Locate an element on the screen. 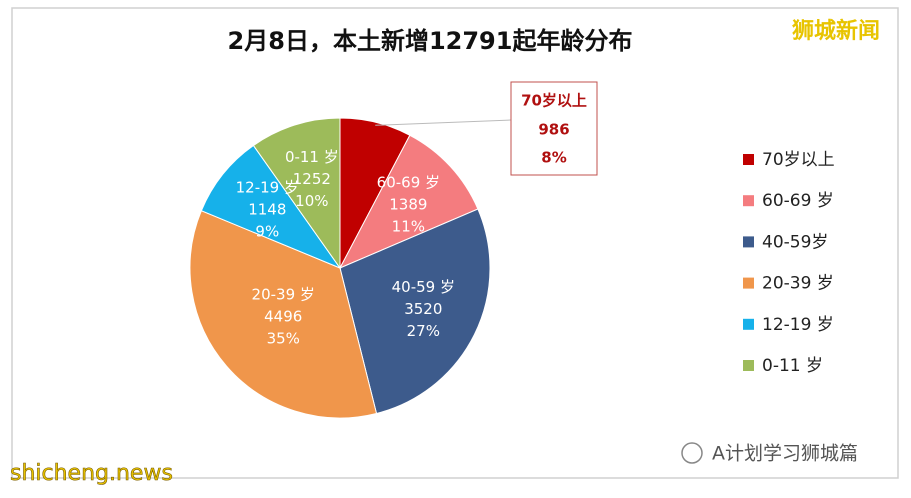  data-label: 1148 is located at coordinates (267, 209).